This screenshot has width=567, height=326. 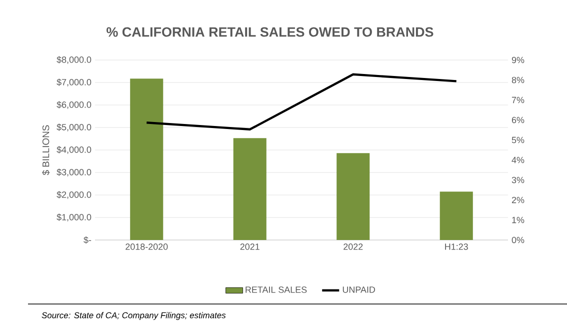 What do you see at coordinates (518, 100) in the screenshot?
I see `y2-tick-label: 7%` at bounding box center [518, 100].